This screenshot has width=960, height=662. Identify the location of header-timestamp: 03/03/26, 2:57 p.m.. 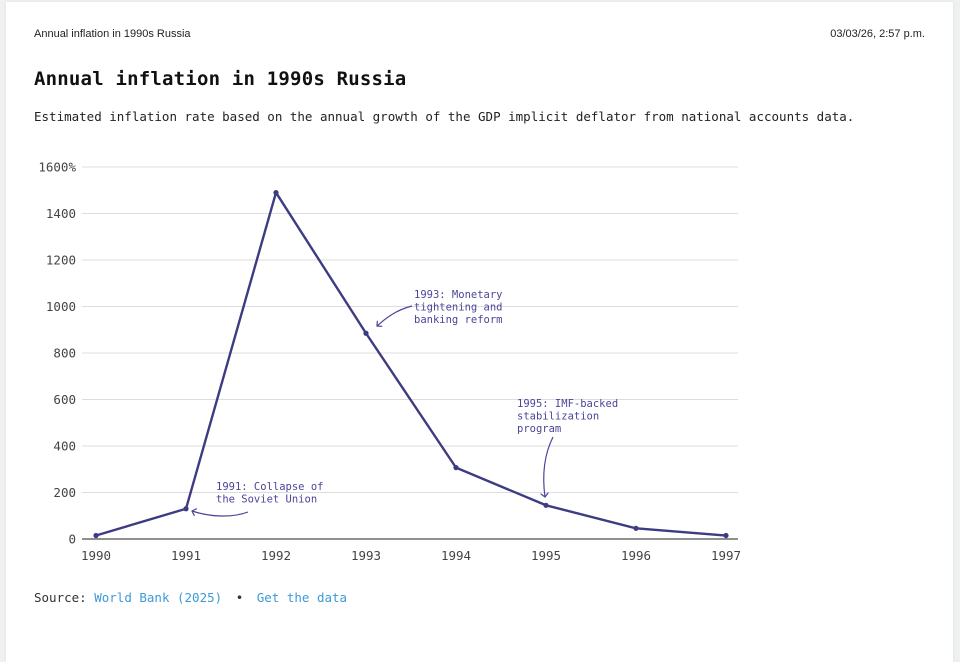
(877, 34).